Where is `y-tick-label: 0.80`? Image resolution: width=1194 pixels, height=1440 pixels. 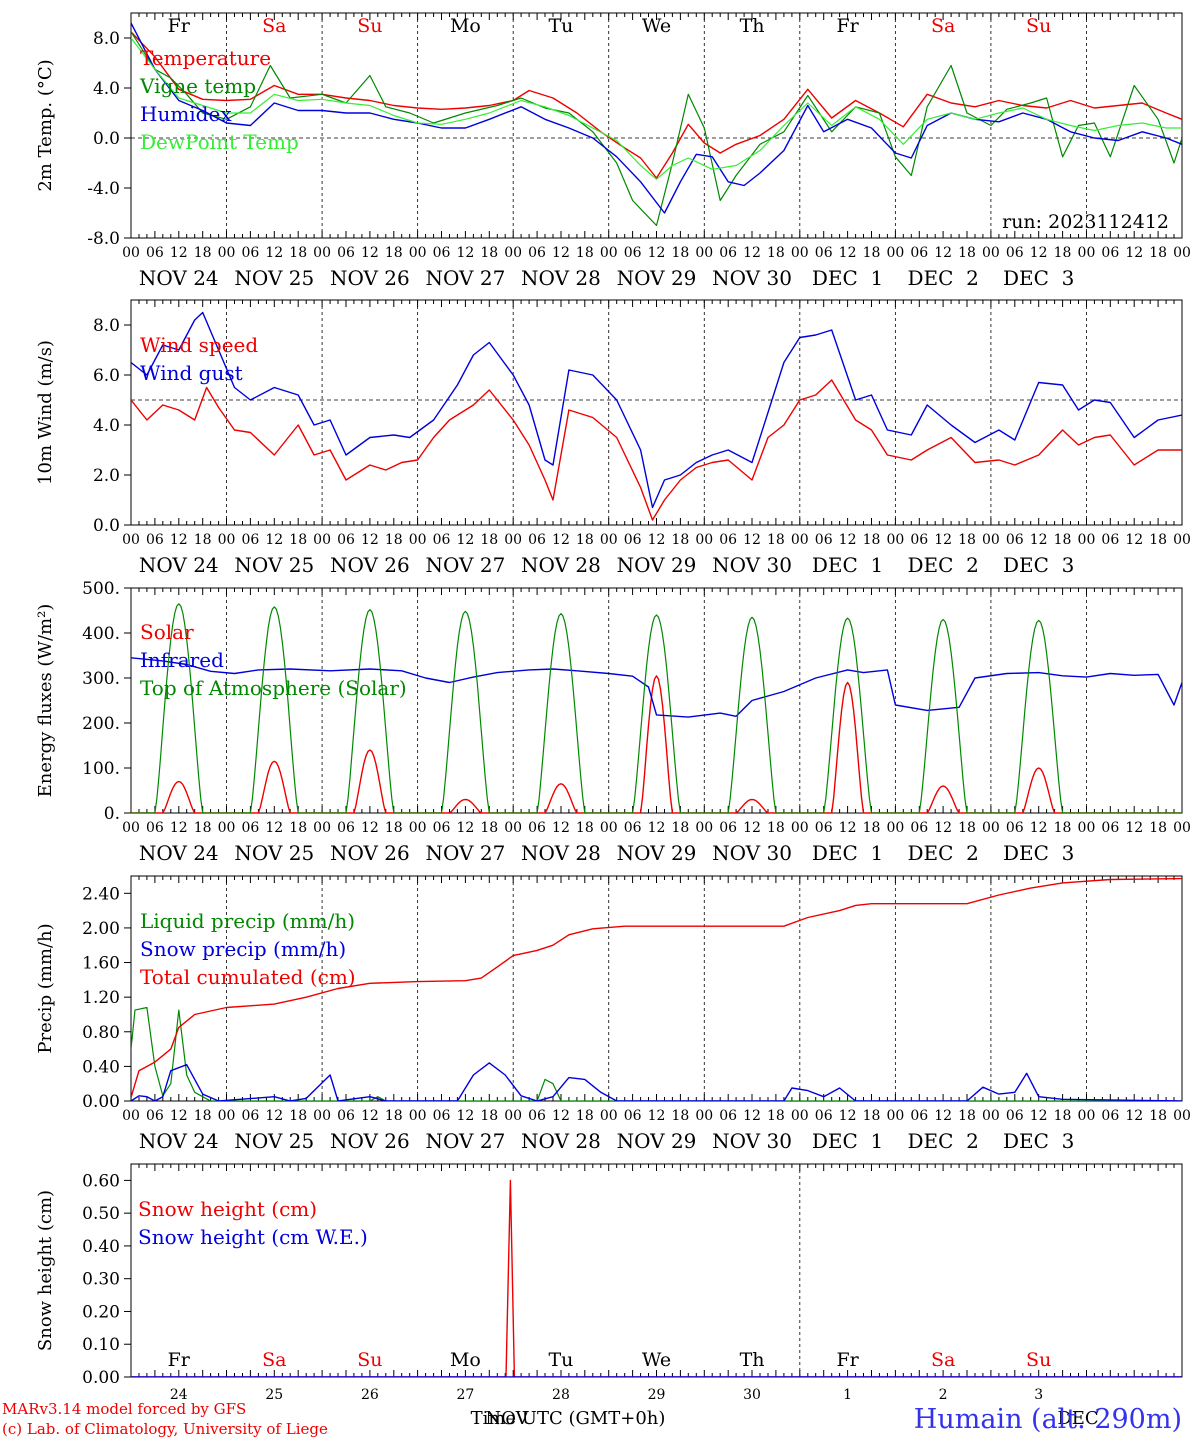 y-tick-label: 0.80 is located at coordinates (101, 1033).